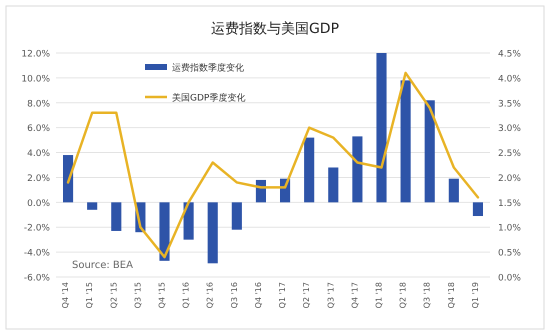 This screenshot has height=335, width=550. I want to click on y-tick-label: 2.0%, so click(38, 179).